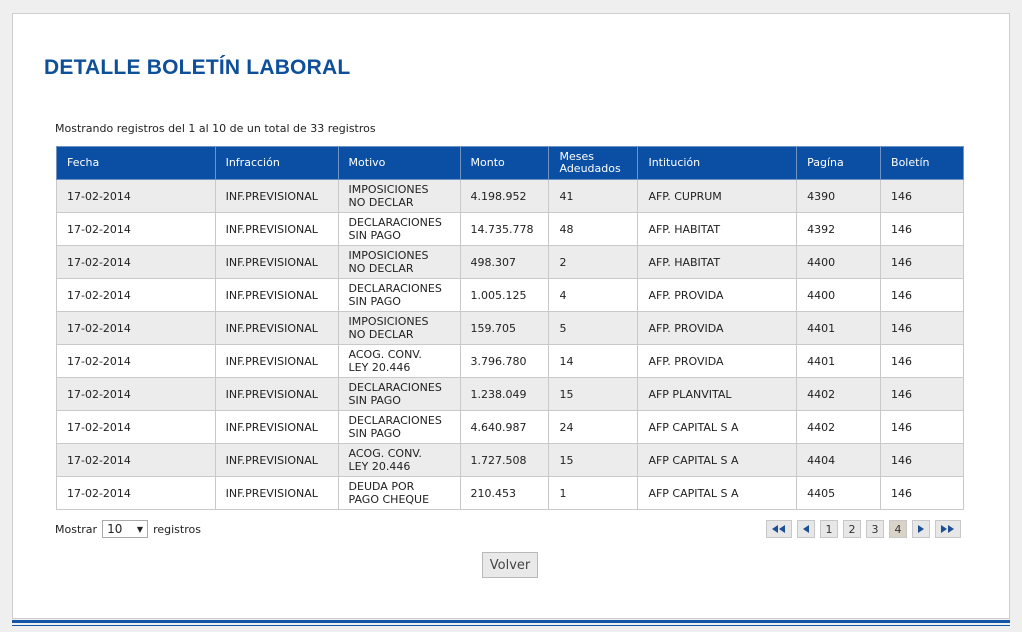 The image size is (1022, 632). What do you see at coordinates (385, 354) in the screenshot?
I see `cell-line: ACOG. CONV.` at bounding box center [385, 354].